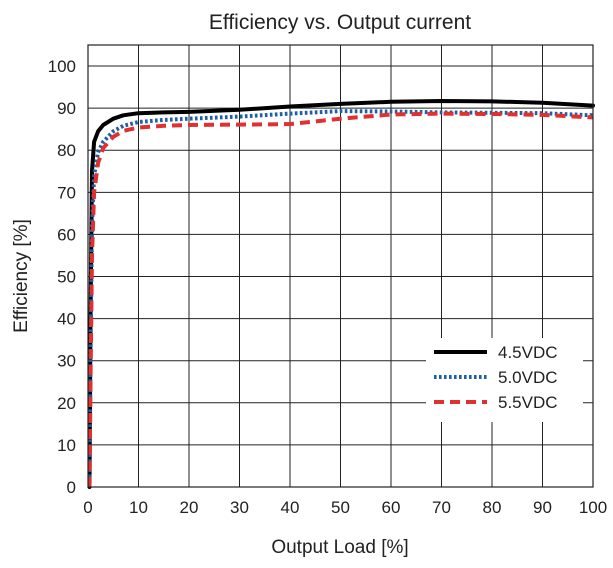 Image resolution: width=613 pixels, height=568 pixels. Describe the element at coordinates (542, 507) in the screenshot. I see `x-tick-label: 90` at that location.